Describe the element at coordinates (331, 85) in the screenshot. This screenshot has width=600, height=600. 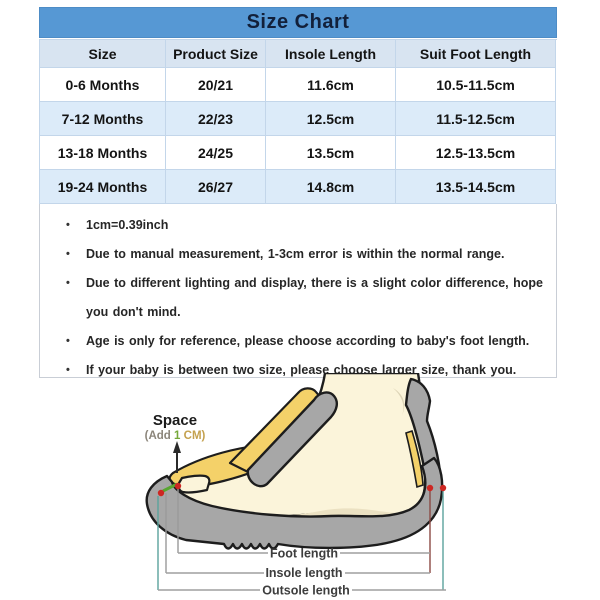
I see `table-cell: 11.6cm` at that location.